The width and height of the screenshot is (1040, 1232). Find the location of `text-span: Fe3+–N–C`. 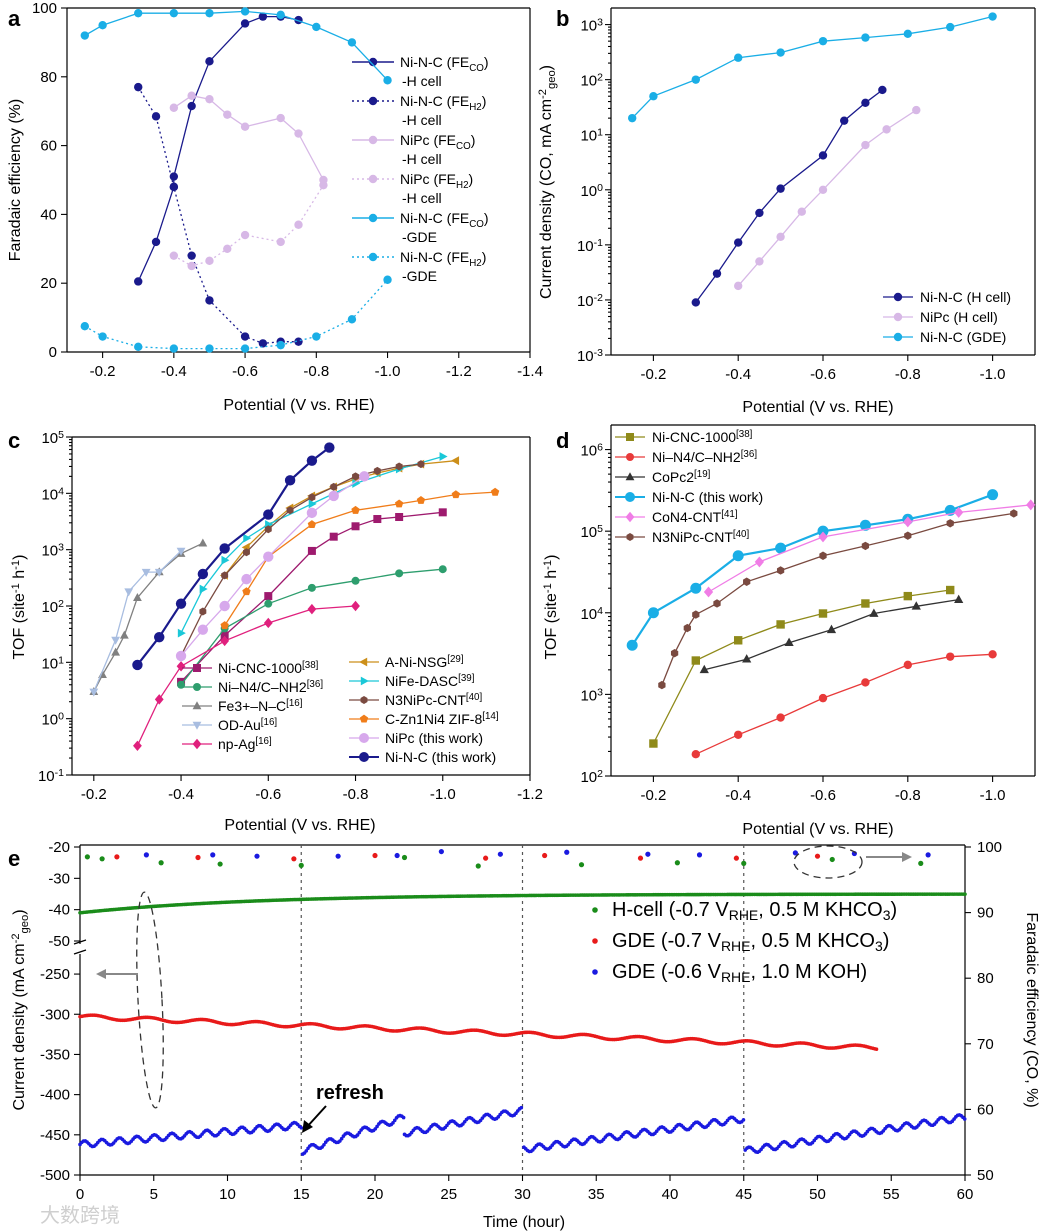

text-span: Fe3+–N–C is located at coordinates (252, 706).